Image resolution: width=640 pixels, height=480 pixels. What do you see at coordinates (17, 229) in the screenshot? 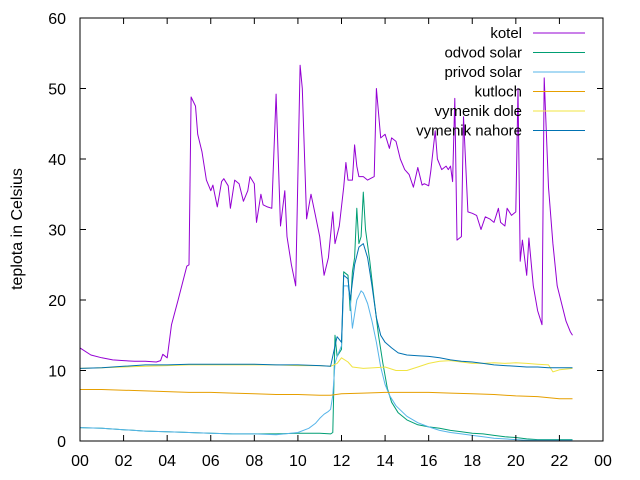
I see `y-axis-label: teplota in Celsius` at bounding box center [17, 229].